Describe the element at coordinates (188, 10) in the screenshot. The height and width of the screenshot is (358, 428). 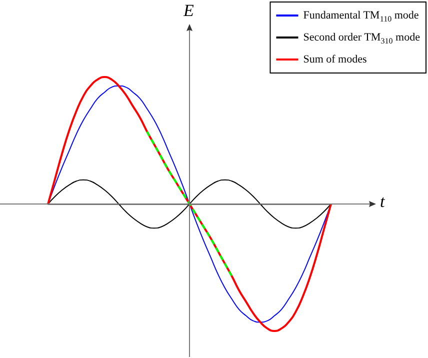
I see `y-axis-title: E` at that location.